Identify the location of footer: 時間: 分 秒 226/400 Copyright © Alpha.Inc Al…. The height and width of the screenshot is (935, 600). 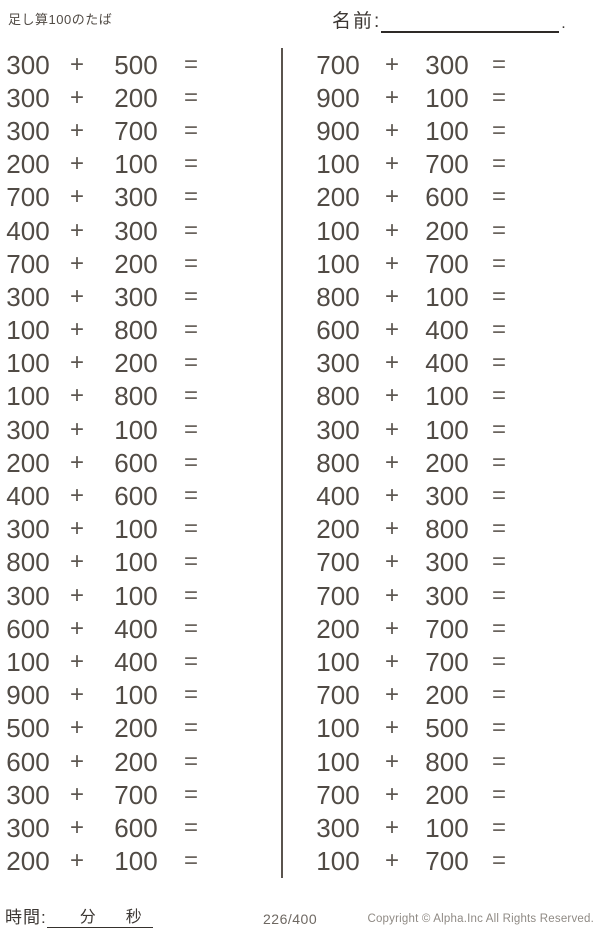
(300, 919).